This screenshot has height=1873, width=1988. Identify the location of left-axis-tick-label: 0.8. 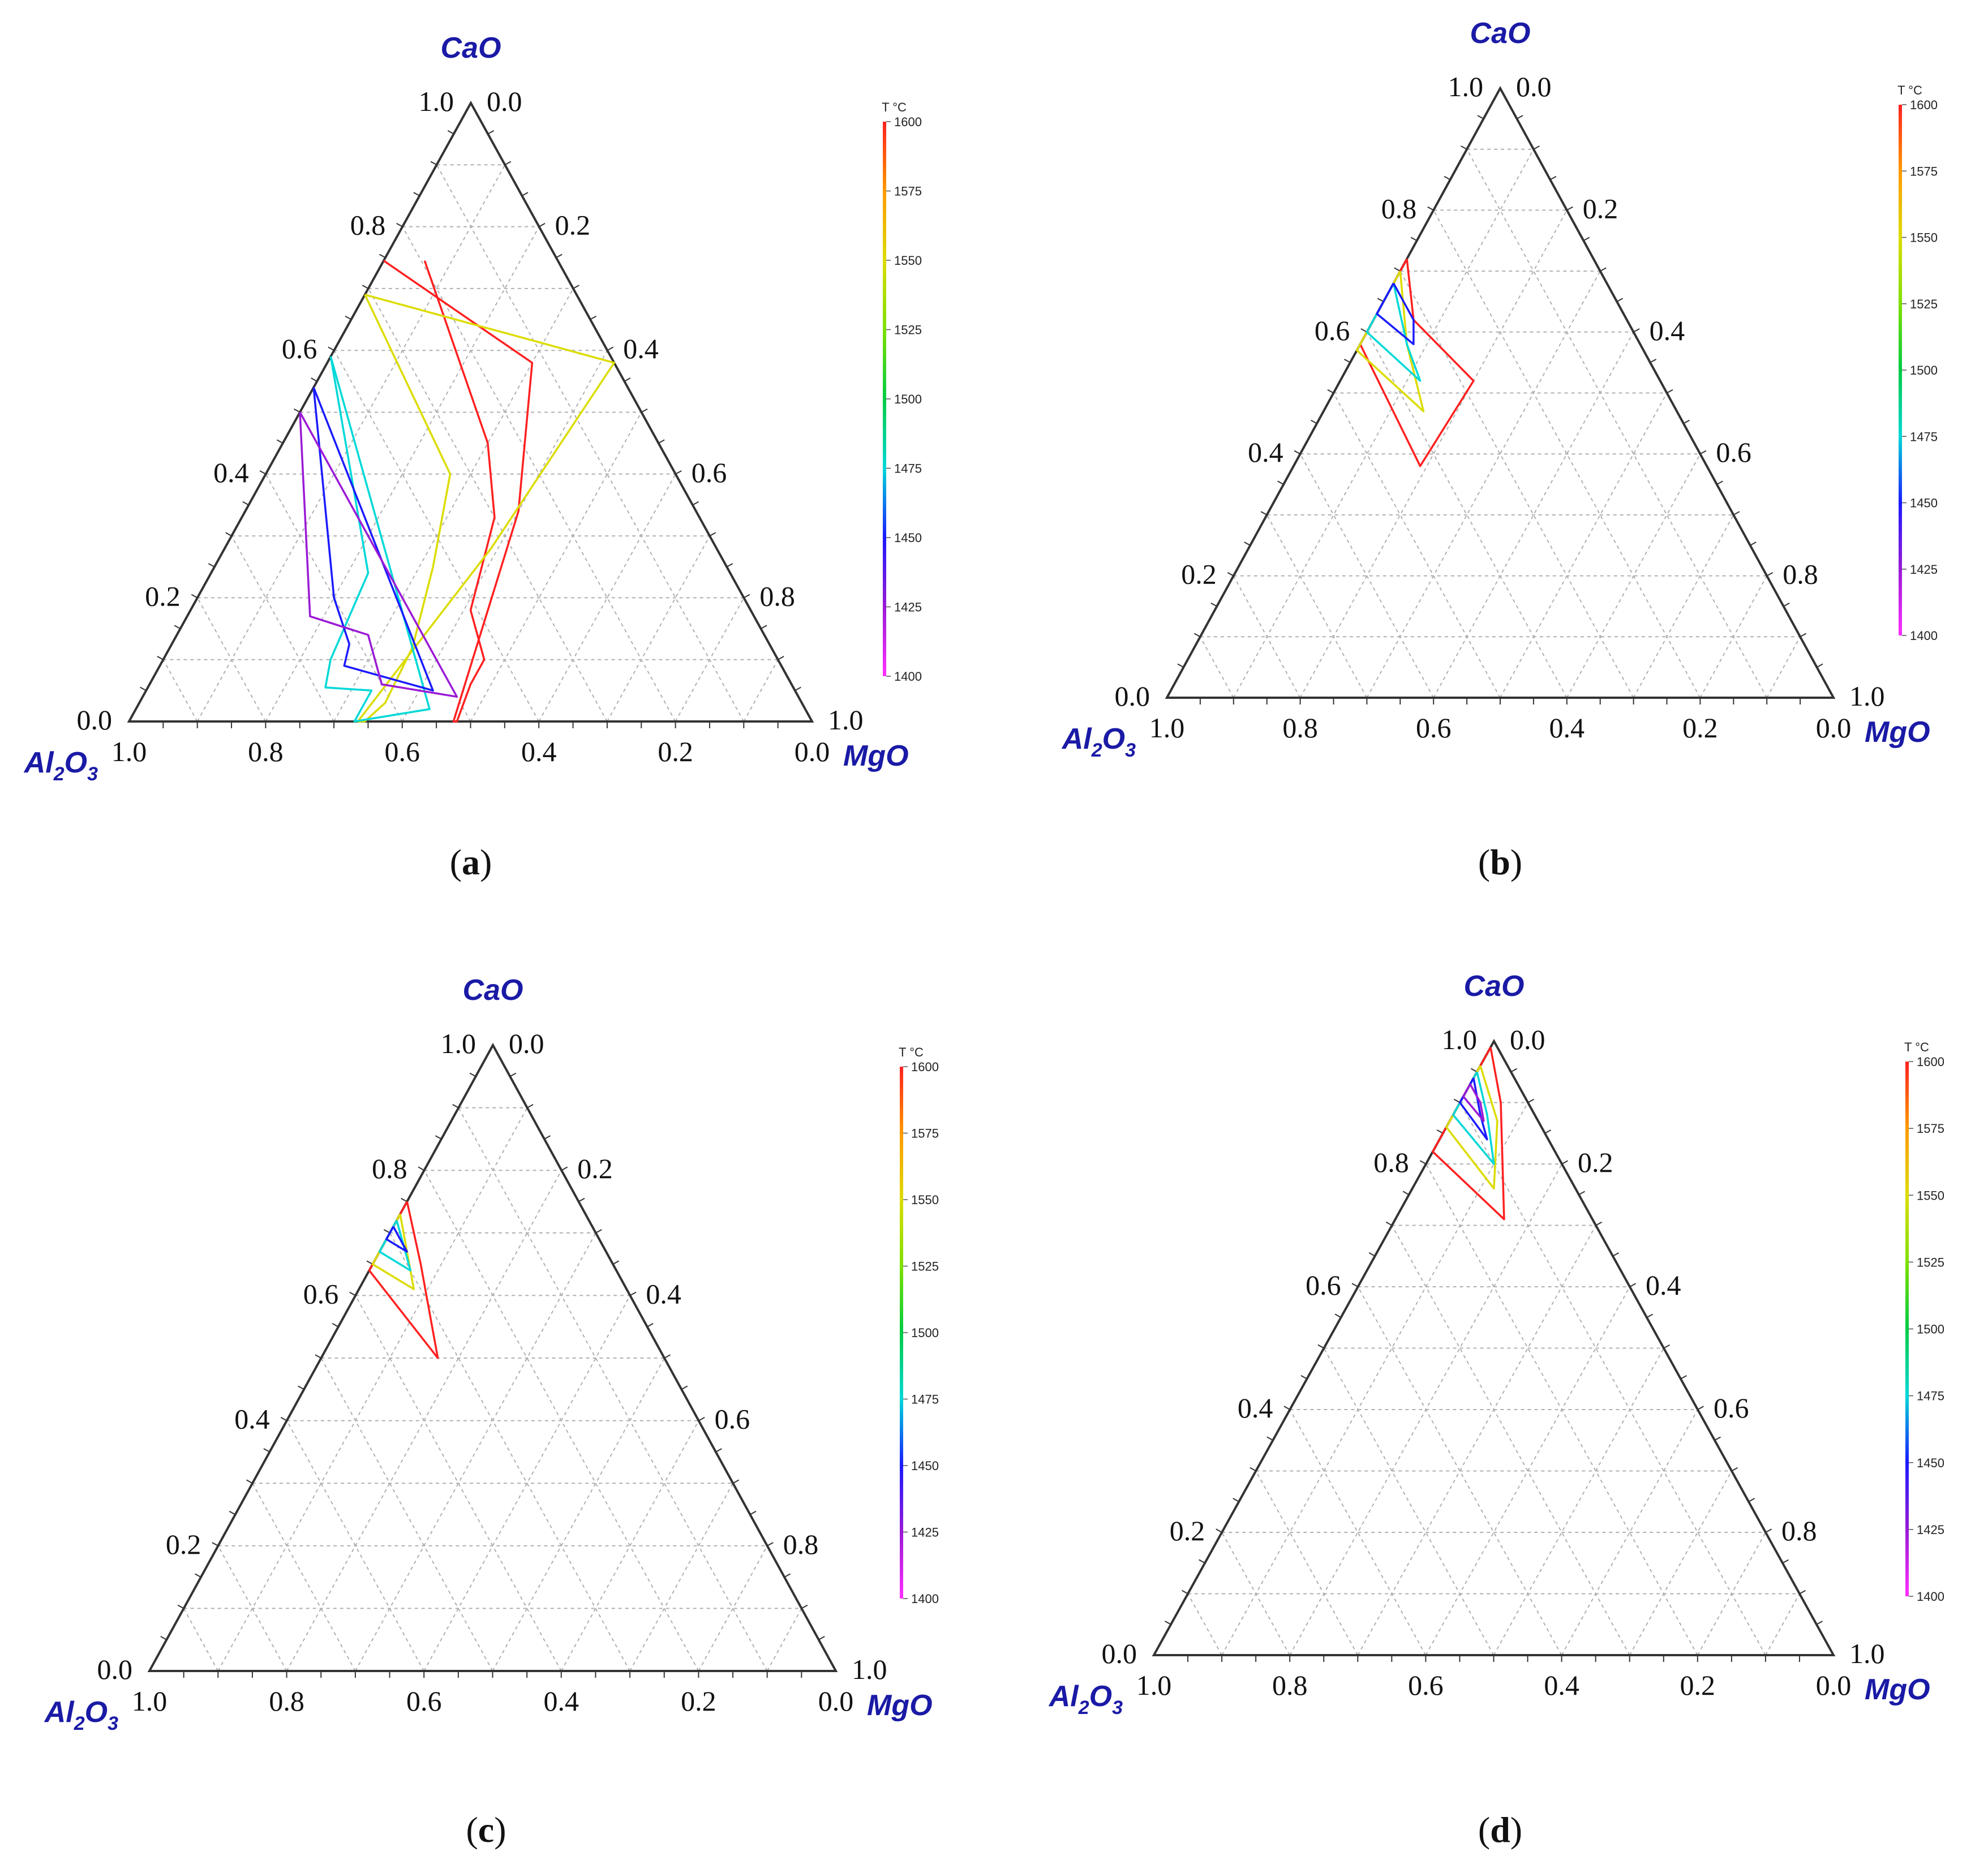
(368, 225).